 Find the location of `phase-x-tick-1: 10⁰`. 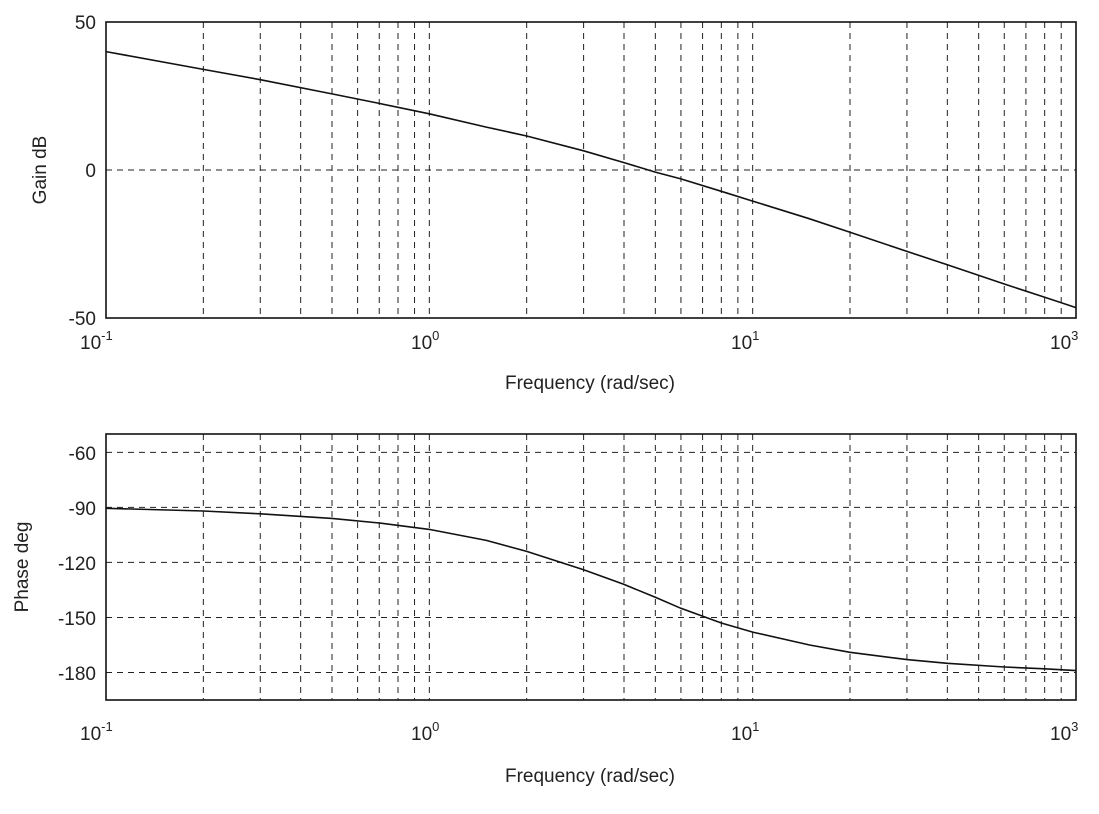

phase-x-tick-1: 10⁰ is located at coordinates (425, 732).